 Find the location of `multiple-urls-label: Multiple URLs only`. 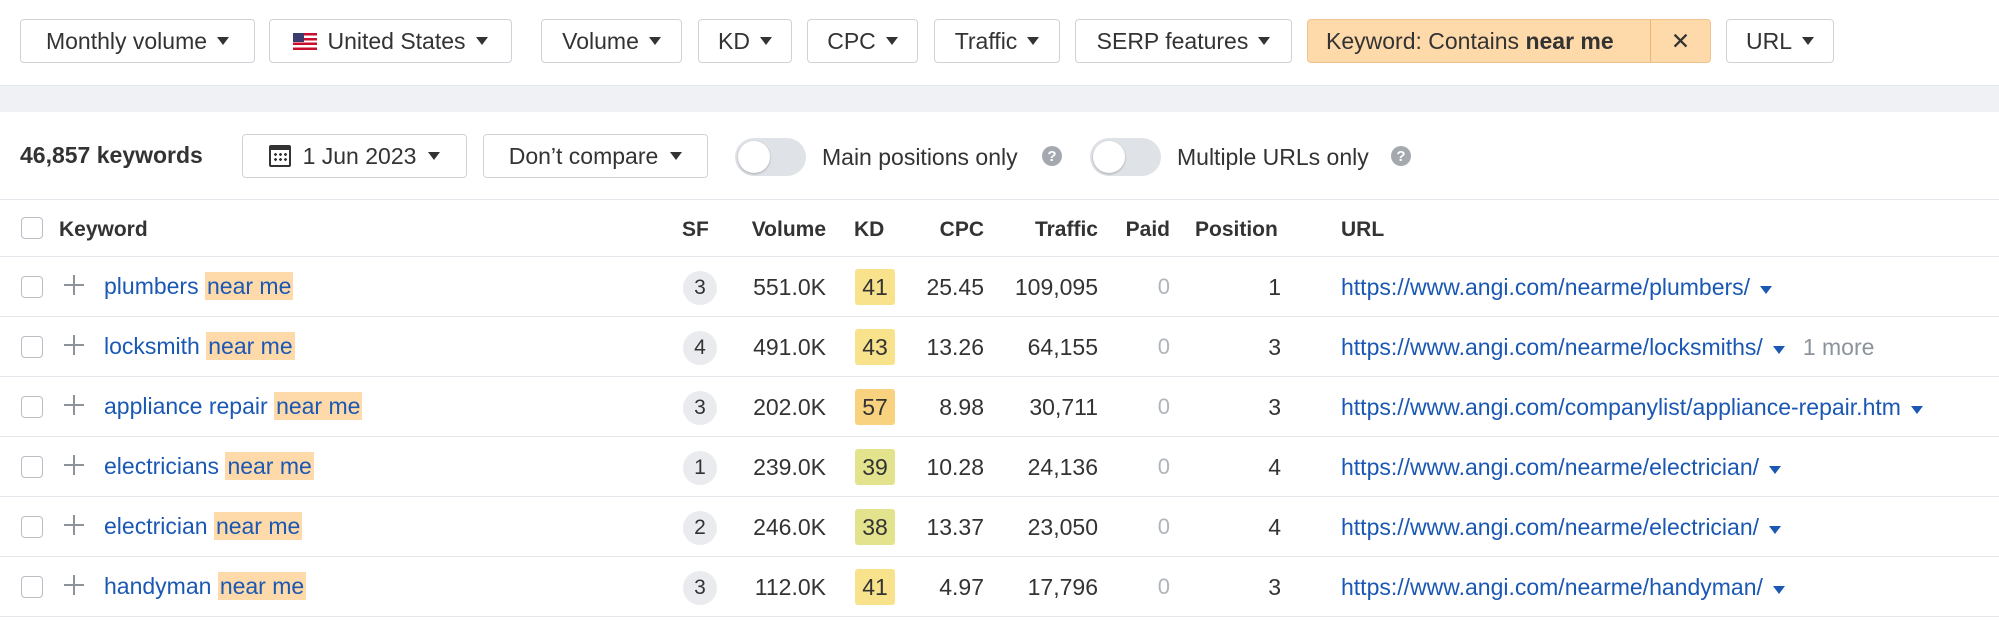

multiple-urls-label: Multiple URLs only is located at coordinates (1273, 157).